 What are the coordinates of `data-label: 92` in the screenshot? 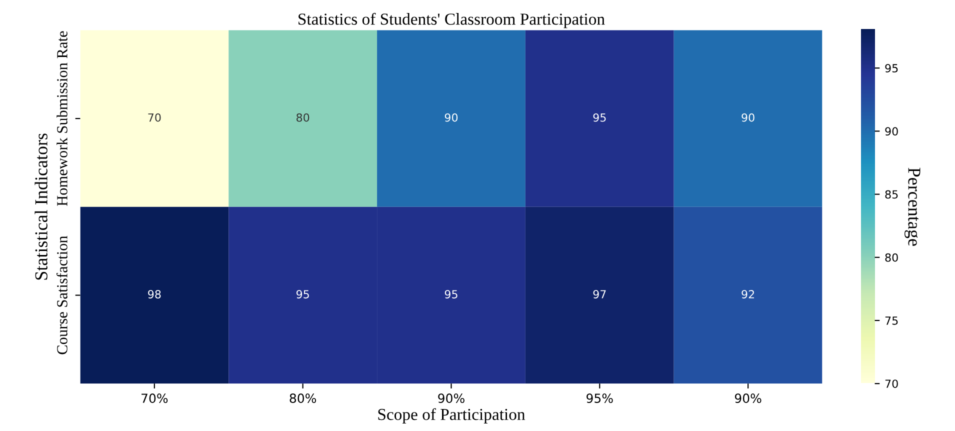 It's located at (748, 294).